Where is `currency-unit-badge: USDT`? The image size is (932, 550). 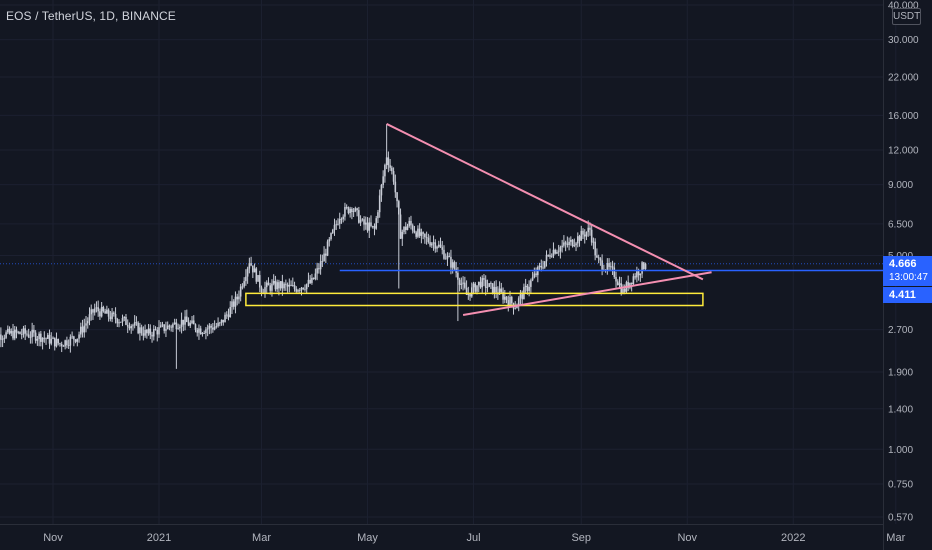 currency-unit-badge: USDT is located at coordinates (906, 16).